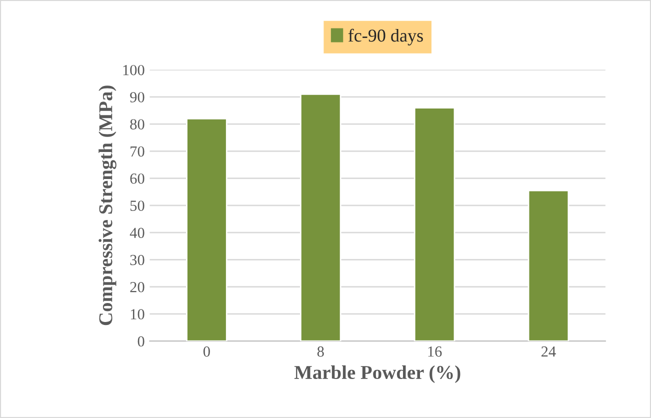 This screenshot has width=651, height=418. Describe the element at coordinates (549, 351) in the screenshot. I see `x-tick-label: 24` at that location.